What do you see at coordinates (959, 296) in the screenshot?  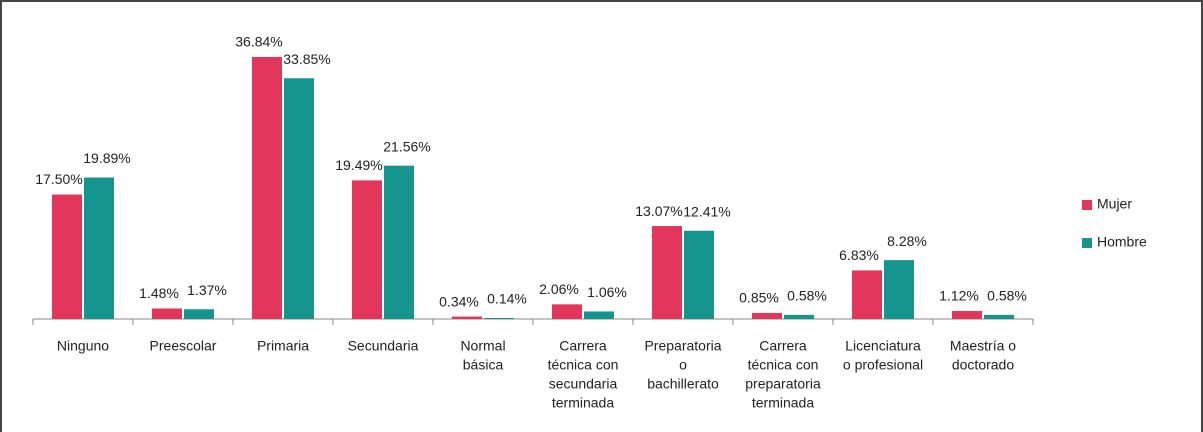 I see `value-label: 1.12%` at bounding box center [959, 296].